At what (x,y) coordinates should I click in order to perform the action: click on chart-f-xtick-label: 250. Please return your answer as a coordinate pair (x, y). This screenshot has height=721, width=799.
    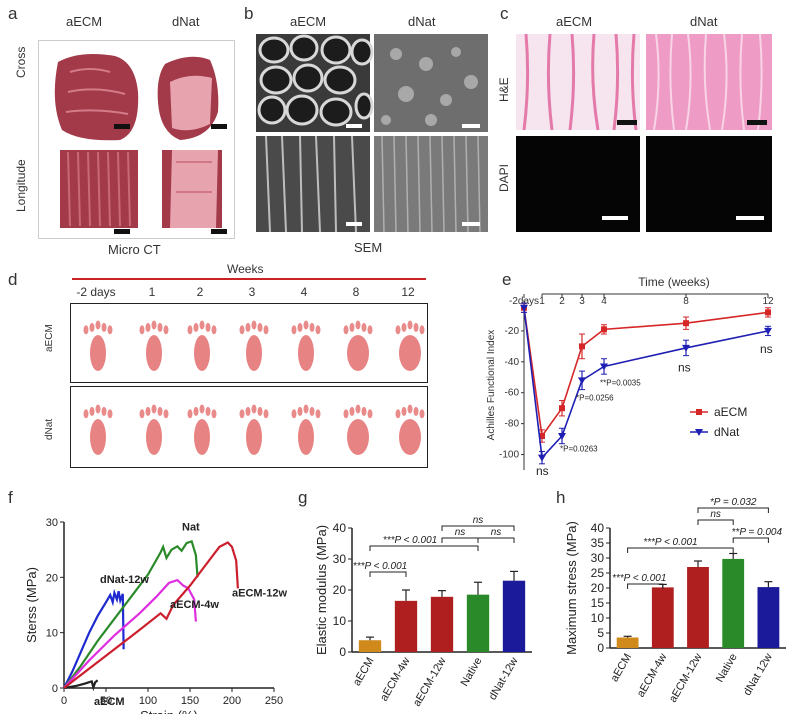
    Looking at the image, I should click on (274, 701).